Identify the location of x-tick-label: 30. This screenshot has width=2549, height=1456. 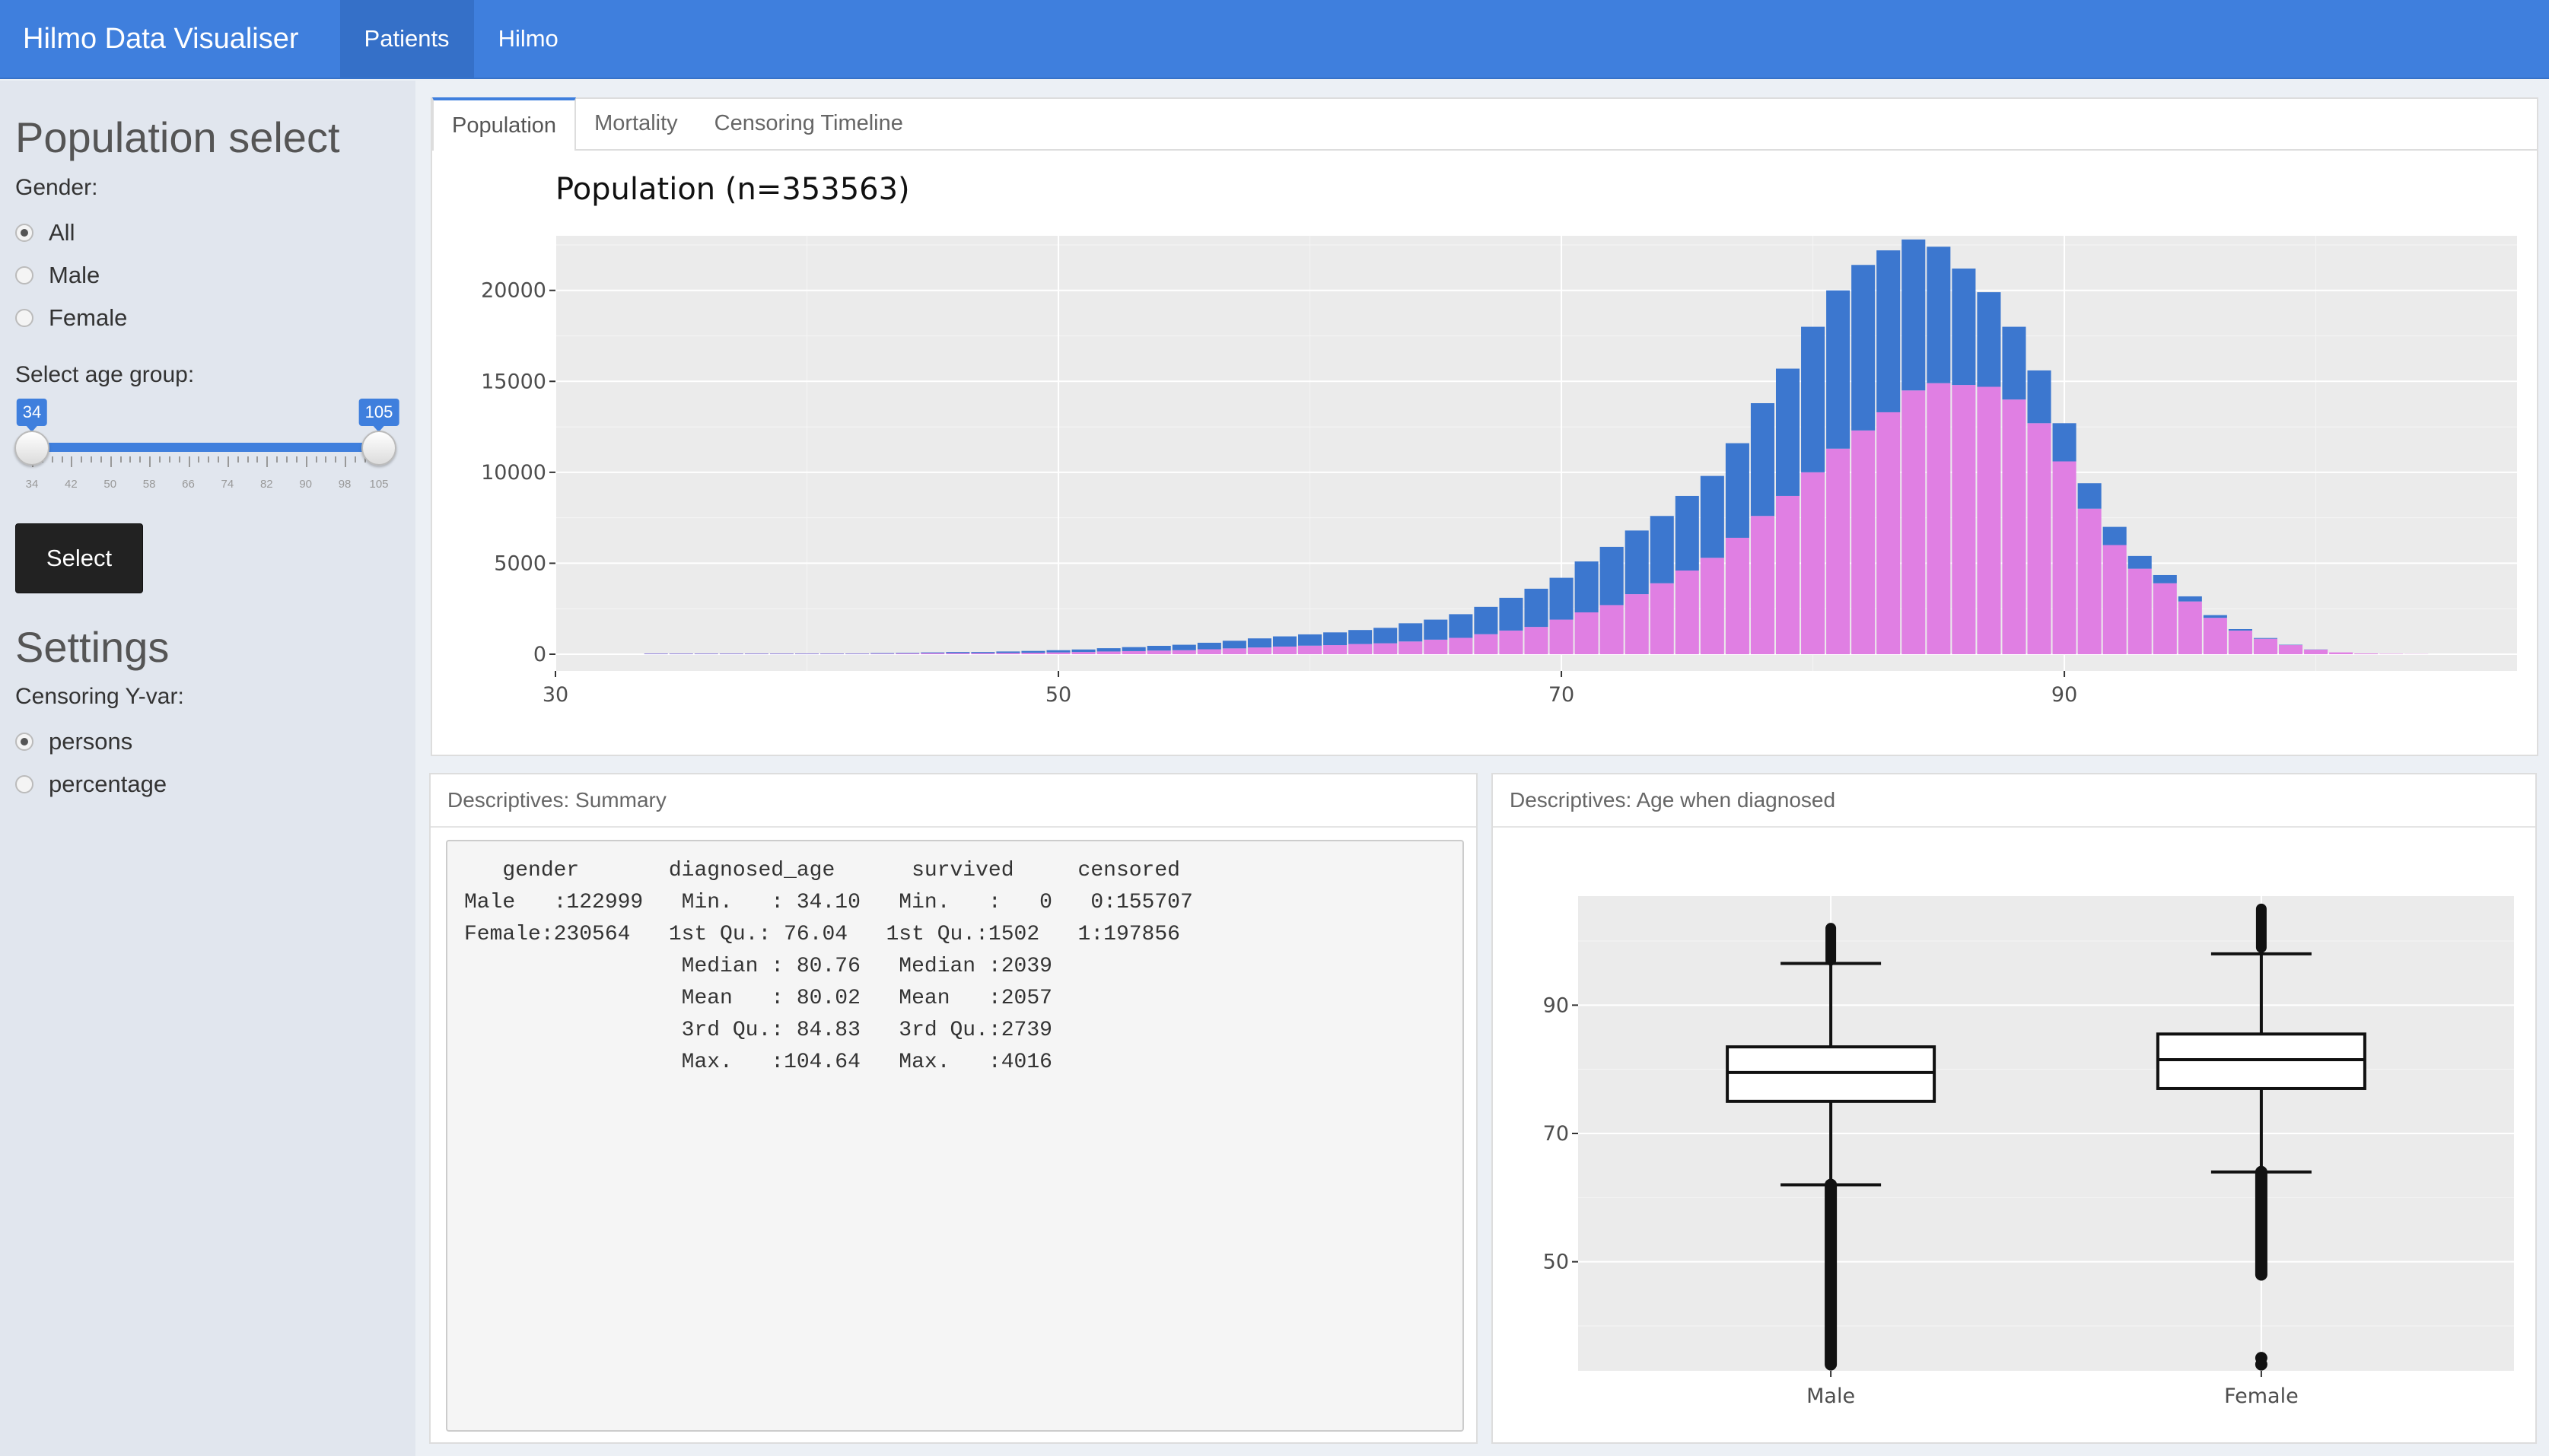
(555, 695).